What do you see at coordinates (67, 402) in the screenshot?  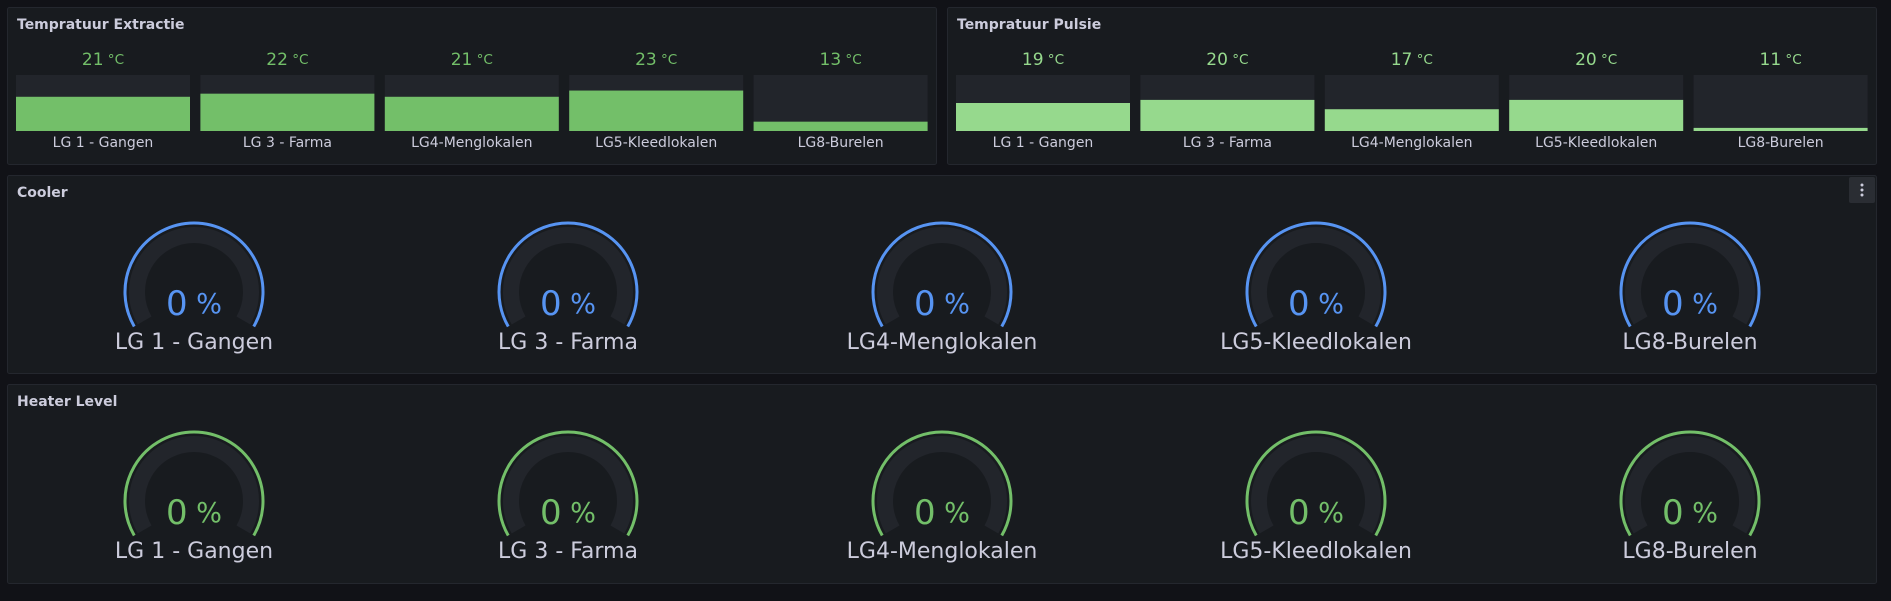 I see `panel-title: Heater Level` at bounding box center [67, 402].